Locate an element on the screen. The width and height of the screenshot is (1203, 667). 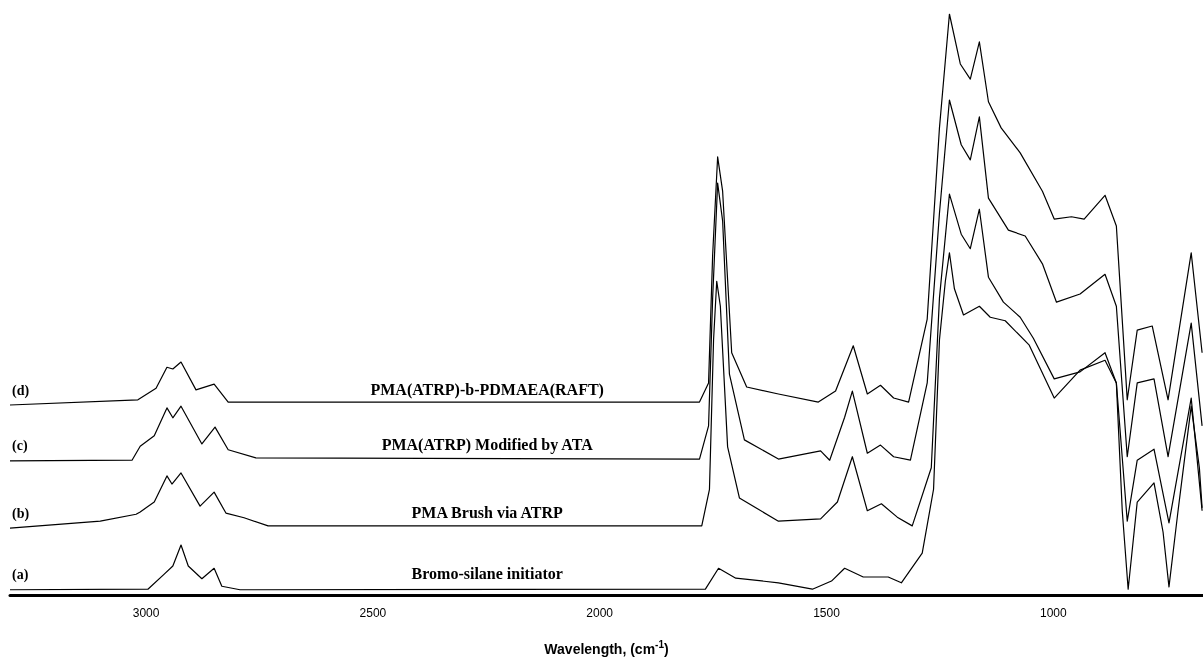
annotation: (d) is located at coordinates (21, 390).